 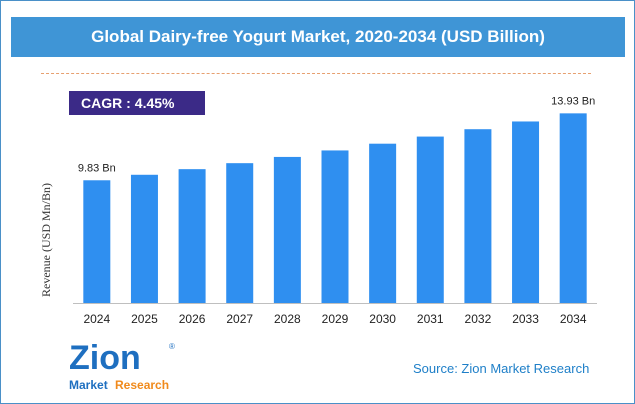 I want to click on bar-2024, so click(x=97, y=241).